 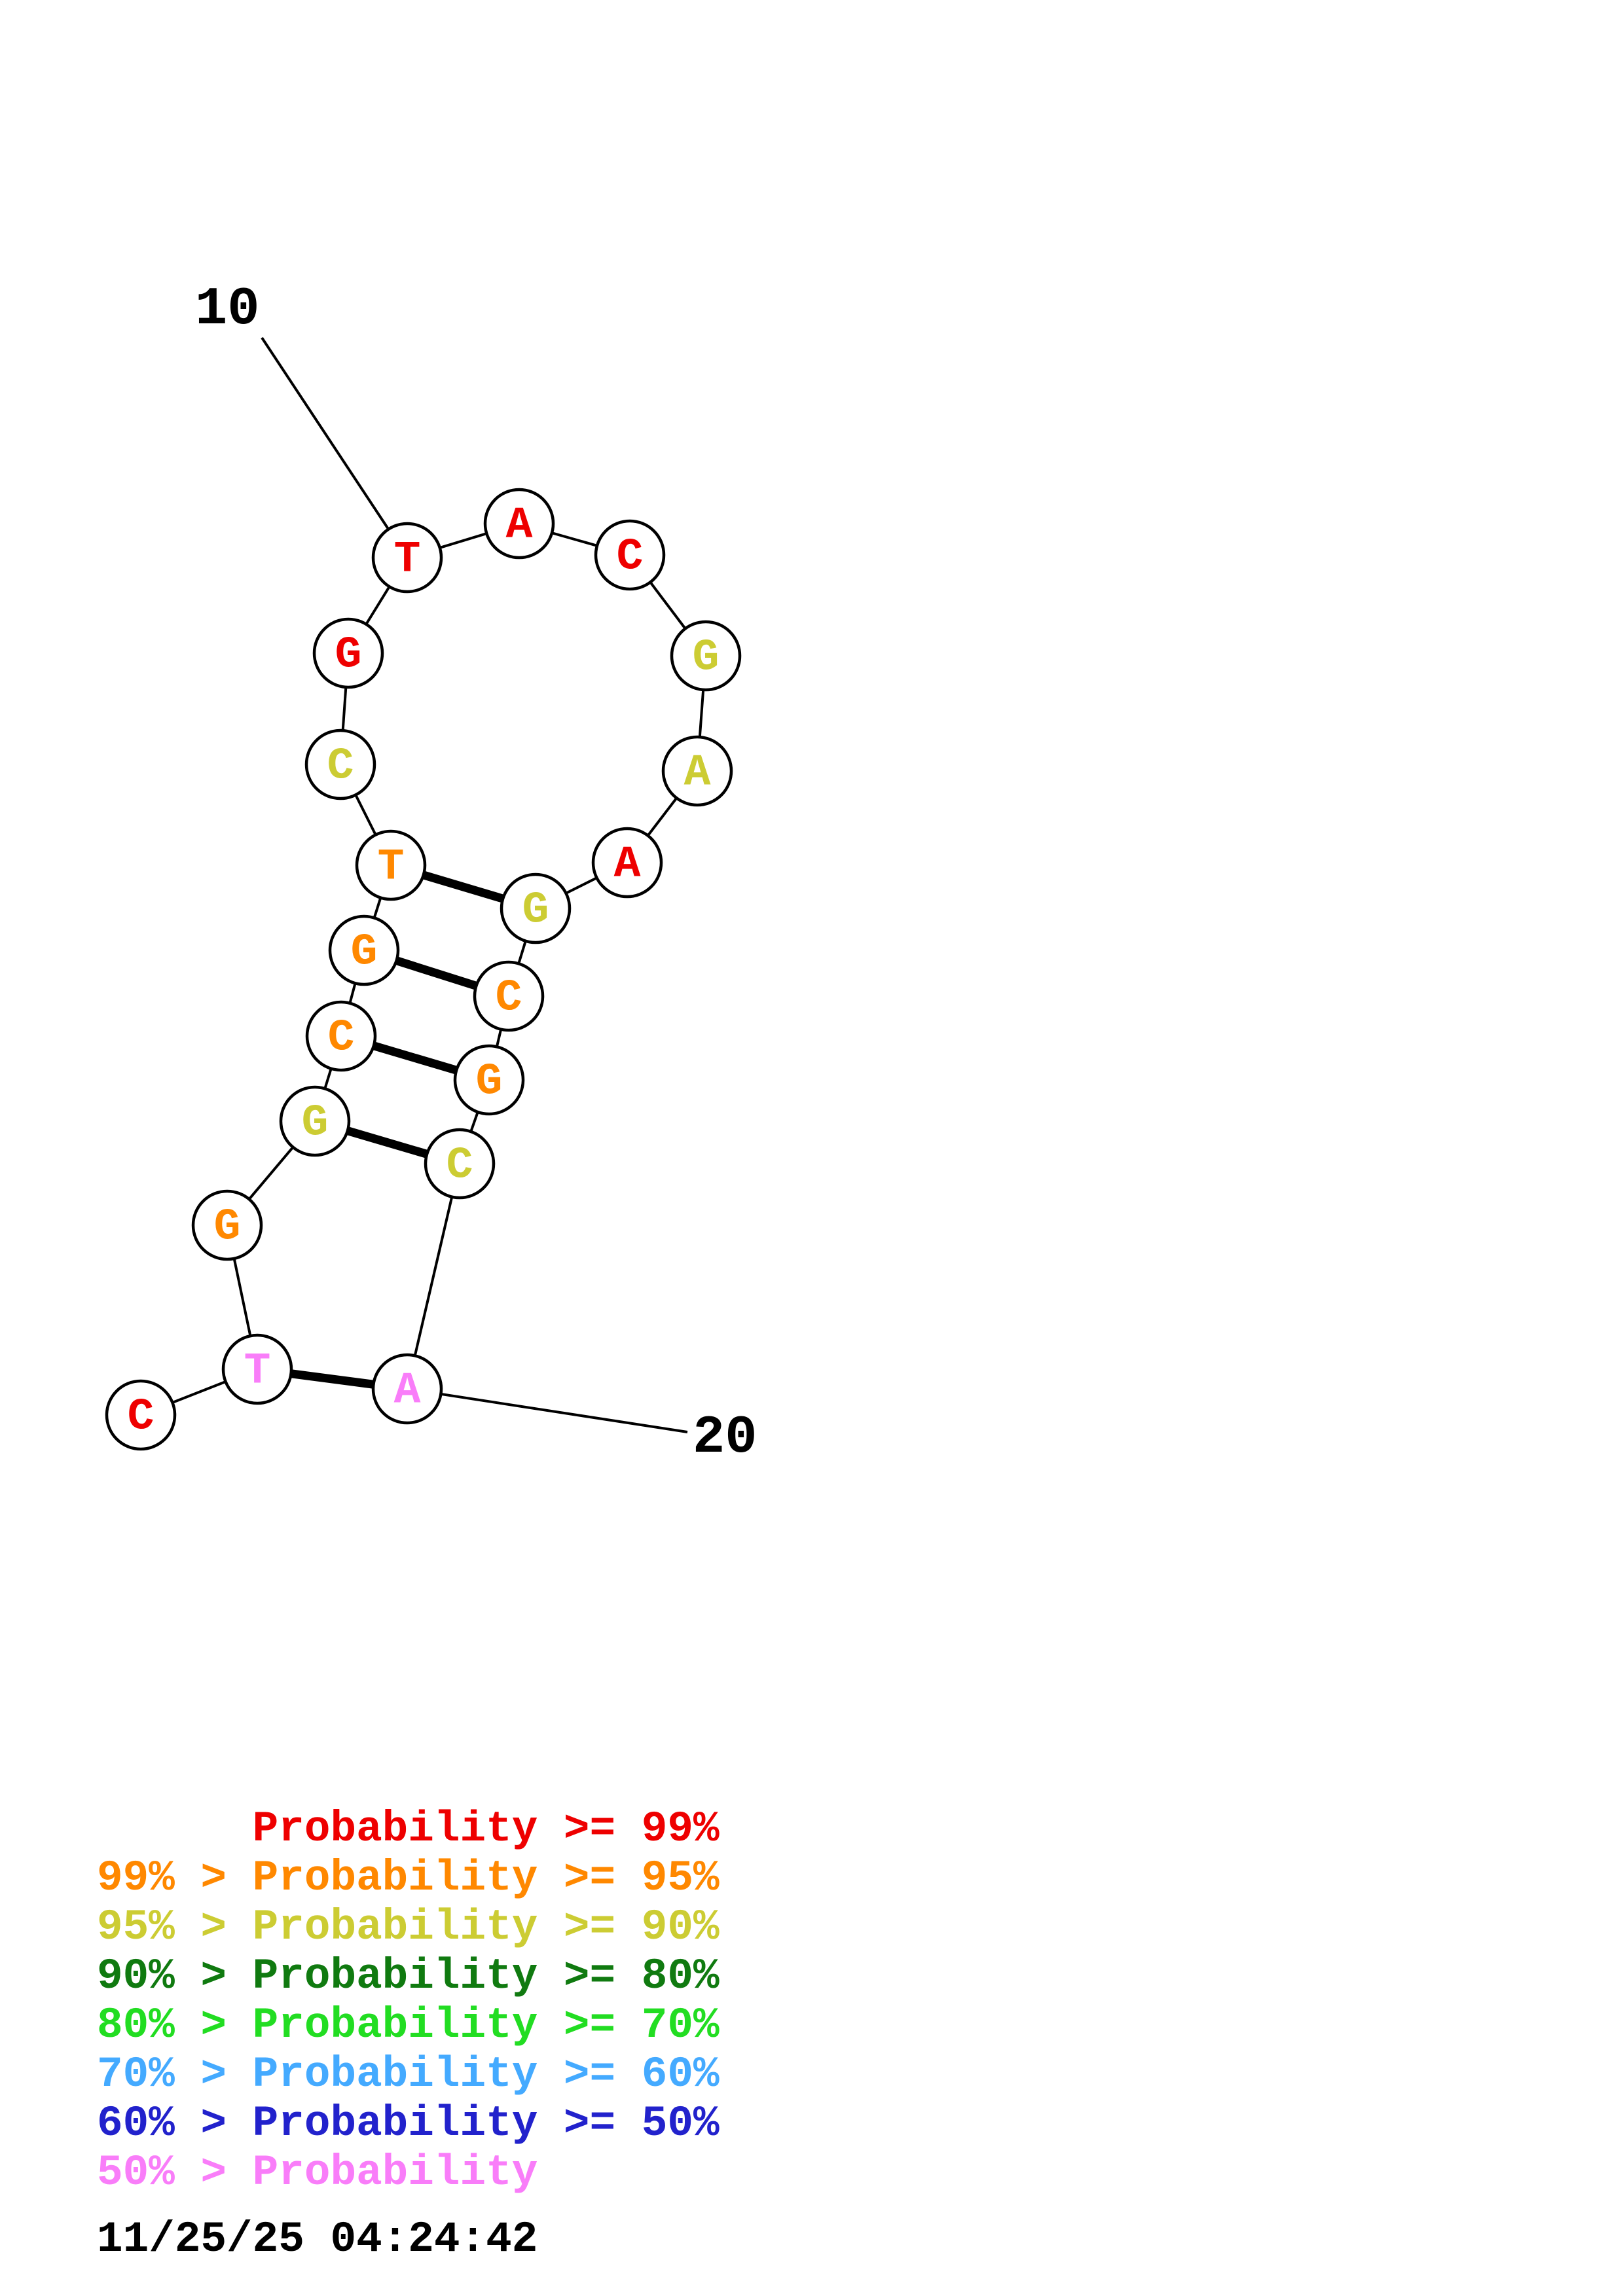 What do you see at coordinates (317, 2239) in the screenshot?
I see `timestamp: 11/25/25 04:24:42` at bounding box center [317, 2239].